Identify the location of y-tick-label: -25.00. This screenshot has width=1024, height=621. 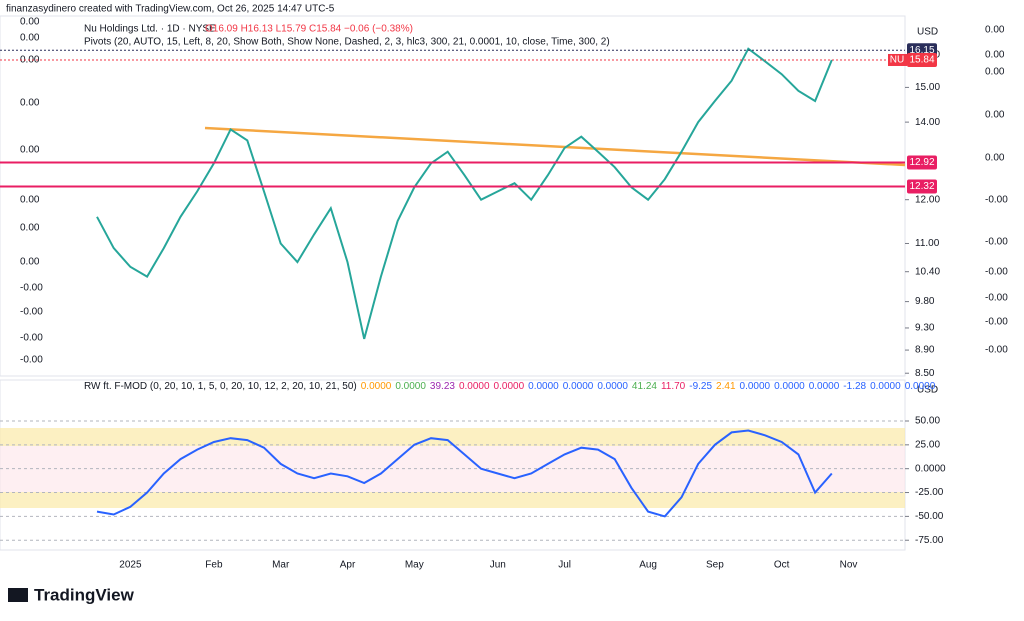
(929, 492).